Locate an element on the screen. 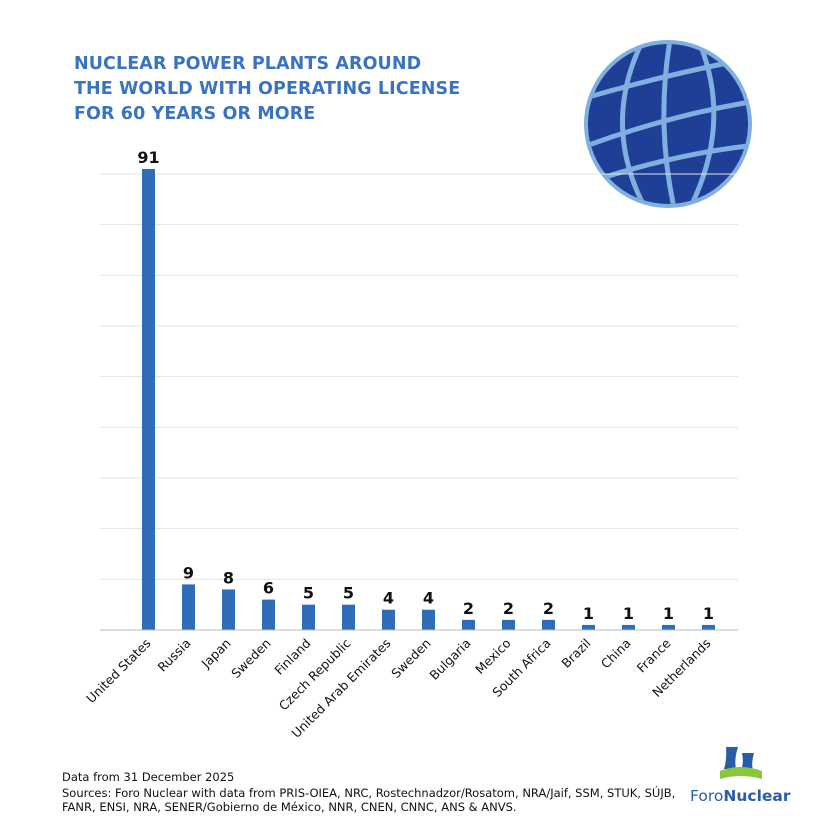 The image size is (833, 833). category-label: Bulgaria is located at coordinates (449, 659).